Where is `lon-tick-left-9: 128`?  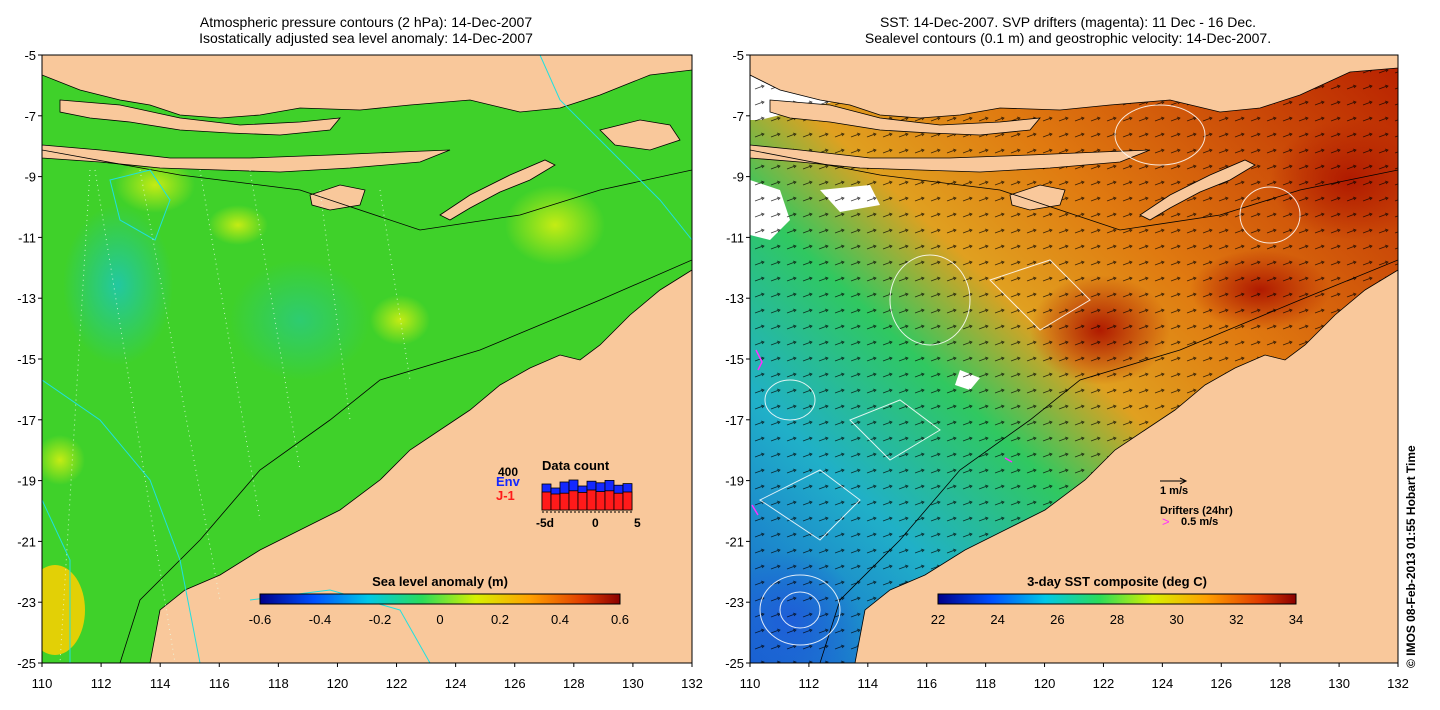 lon-tick-left-9: 128 is located at coordinates (574, 683).